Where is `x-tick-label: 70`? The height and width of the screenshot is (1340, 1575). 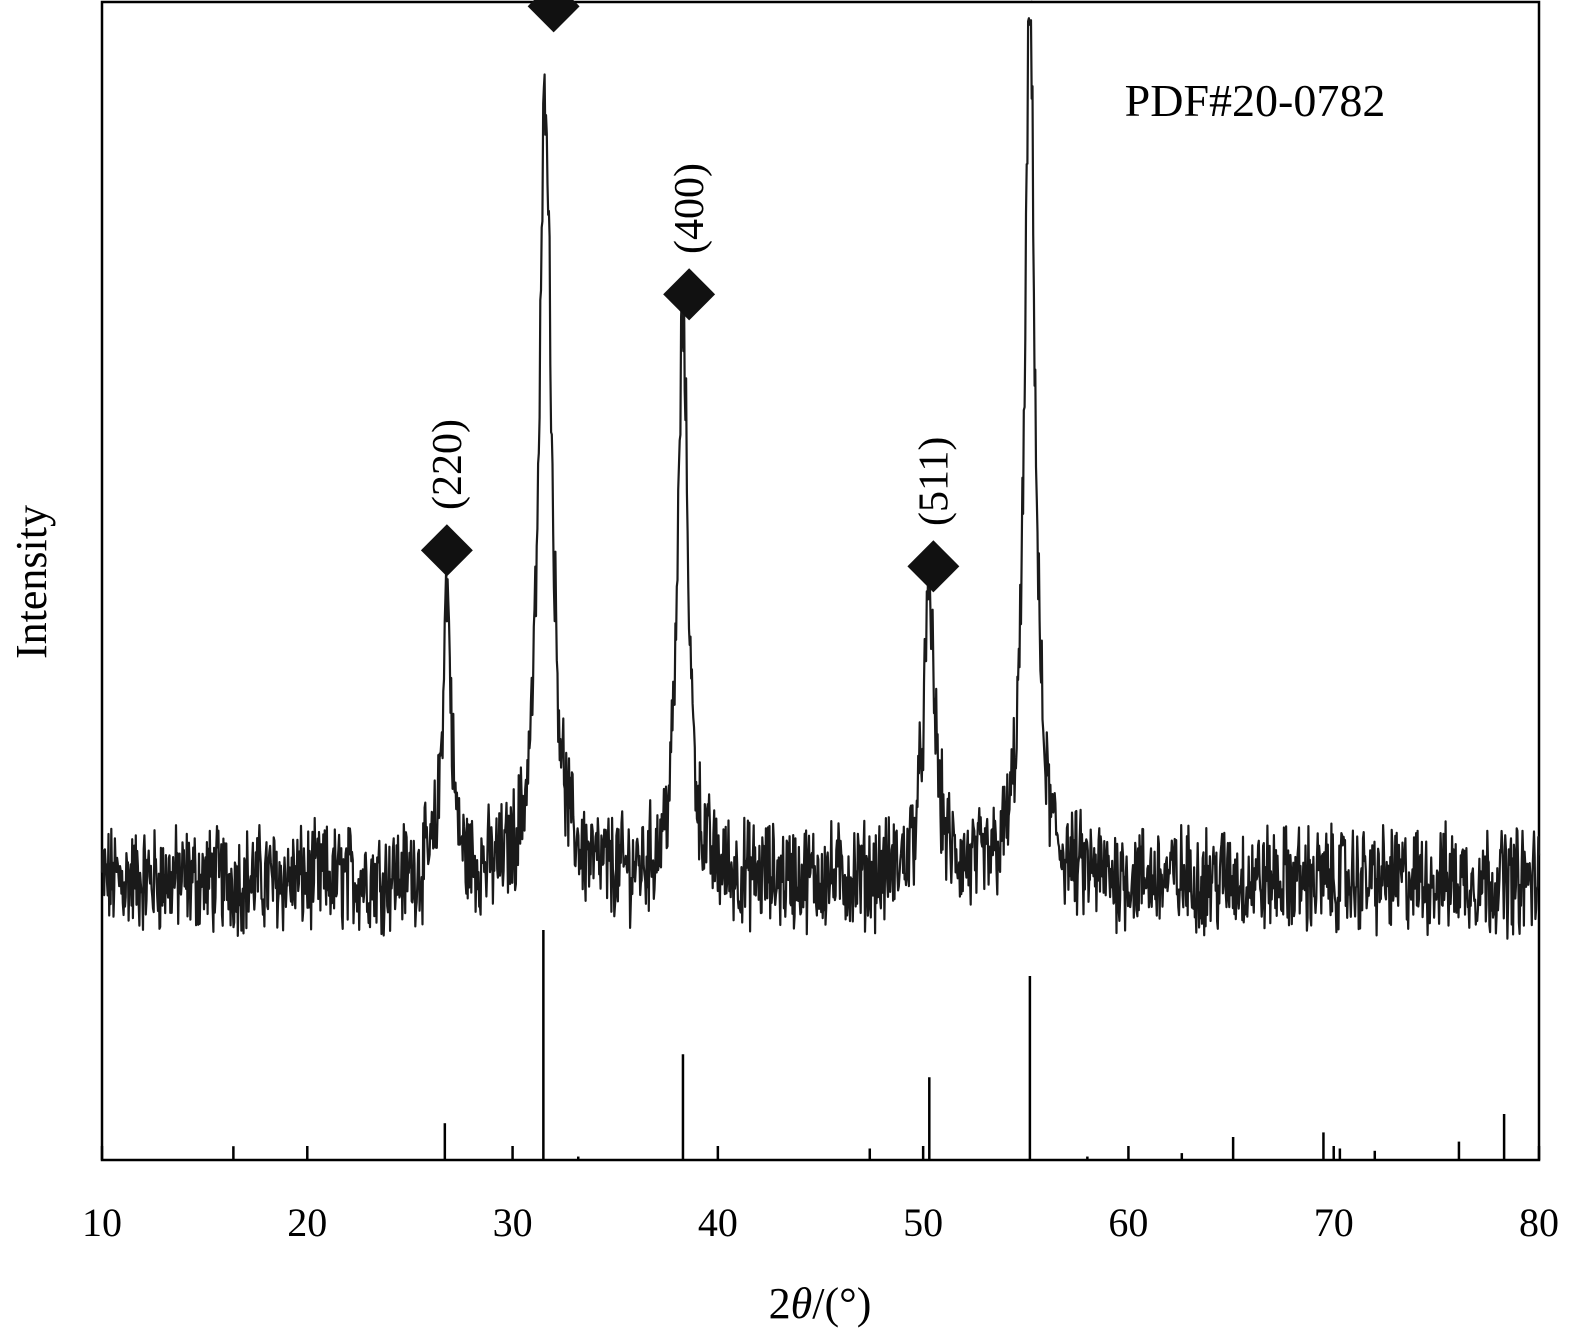 x-tick-label: 70 is located at coordinates (1334, 1222).